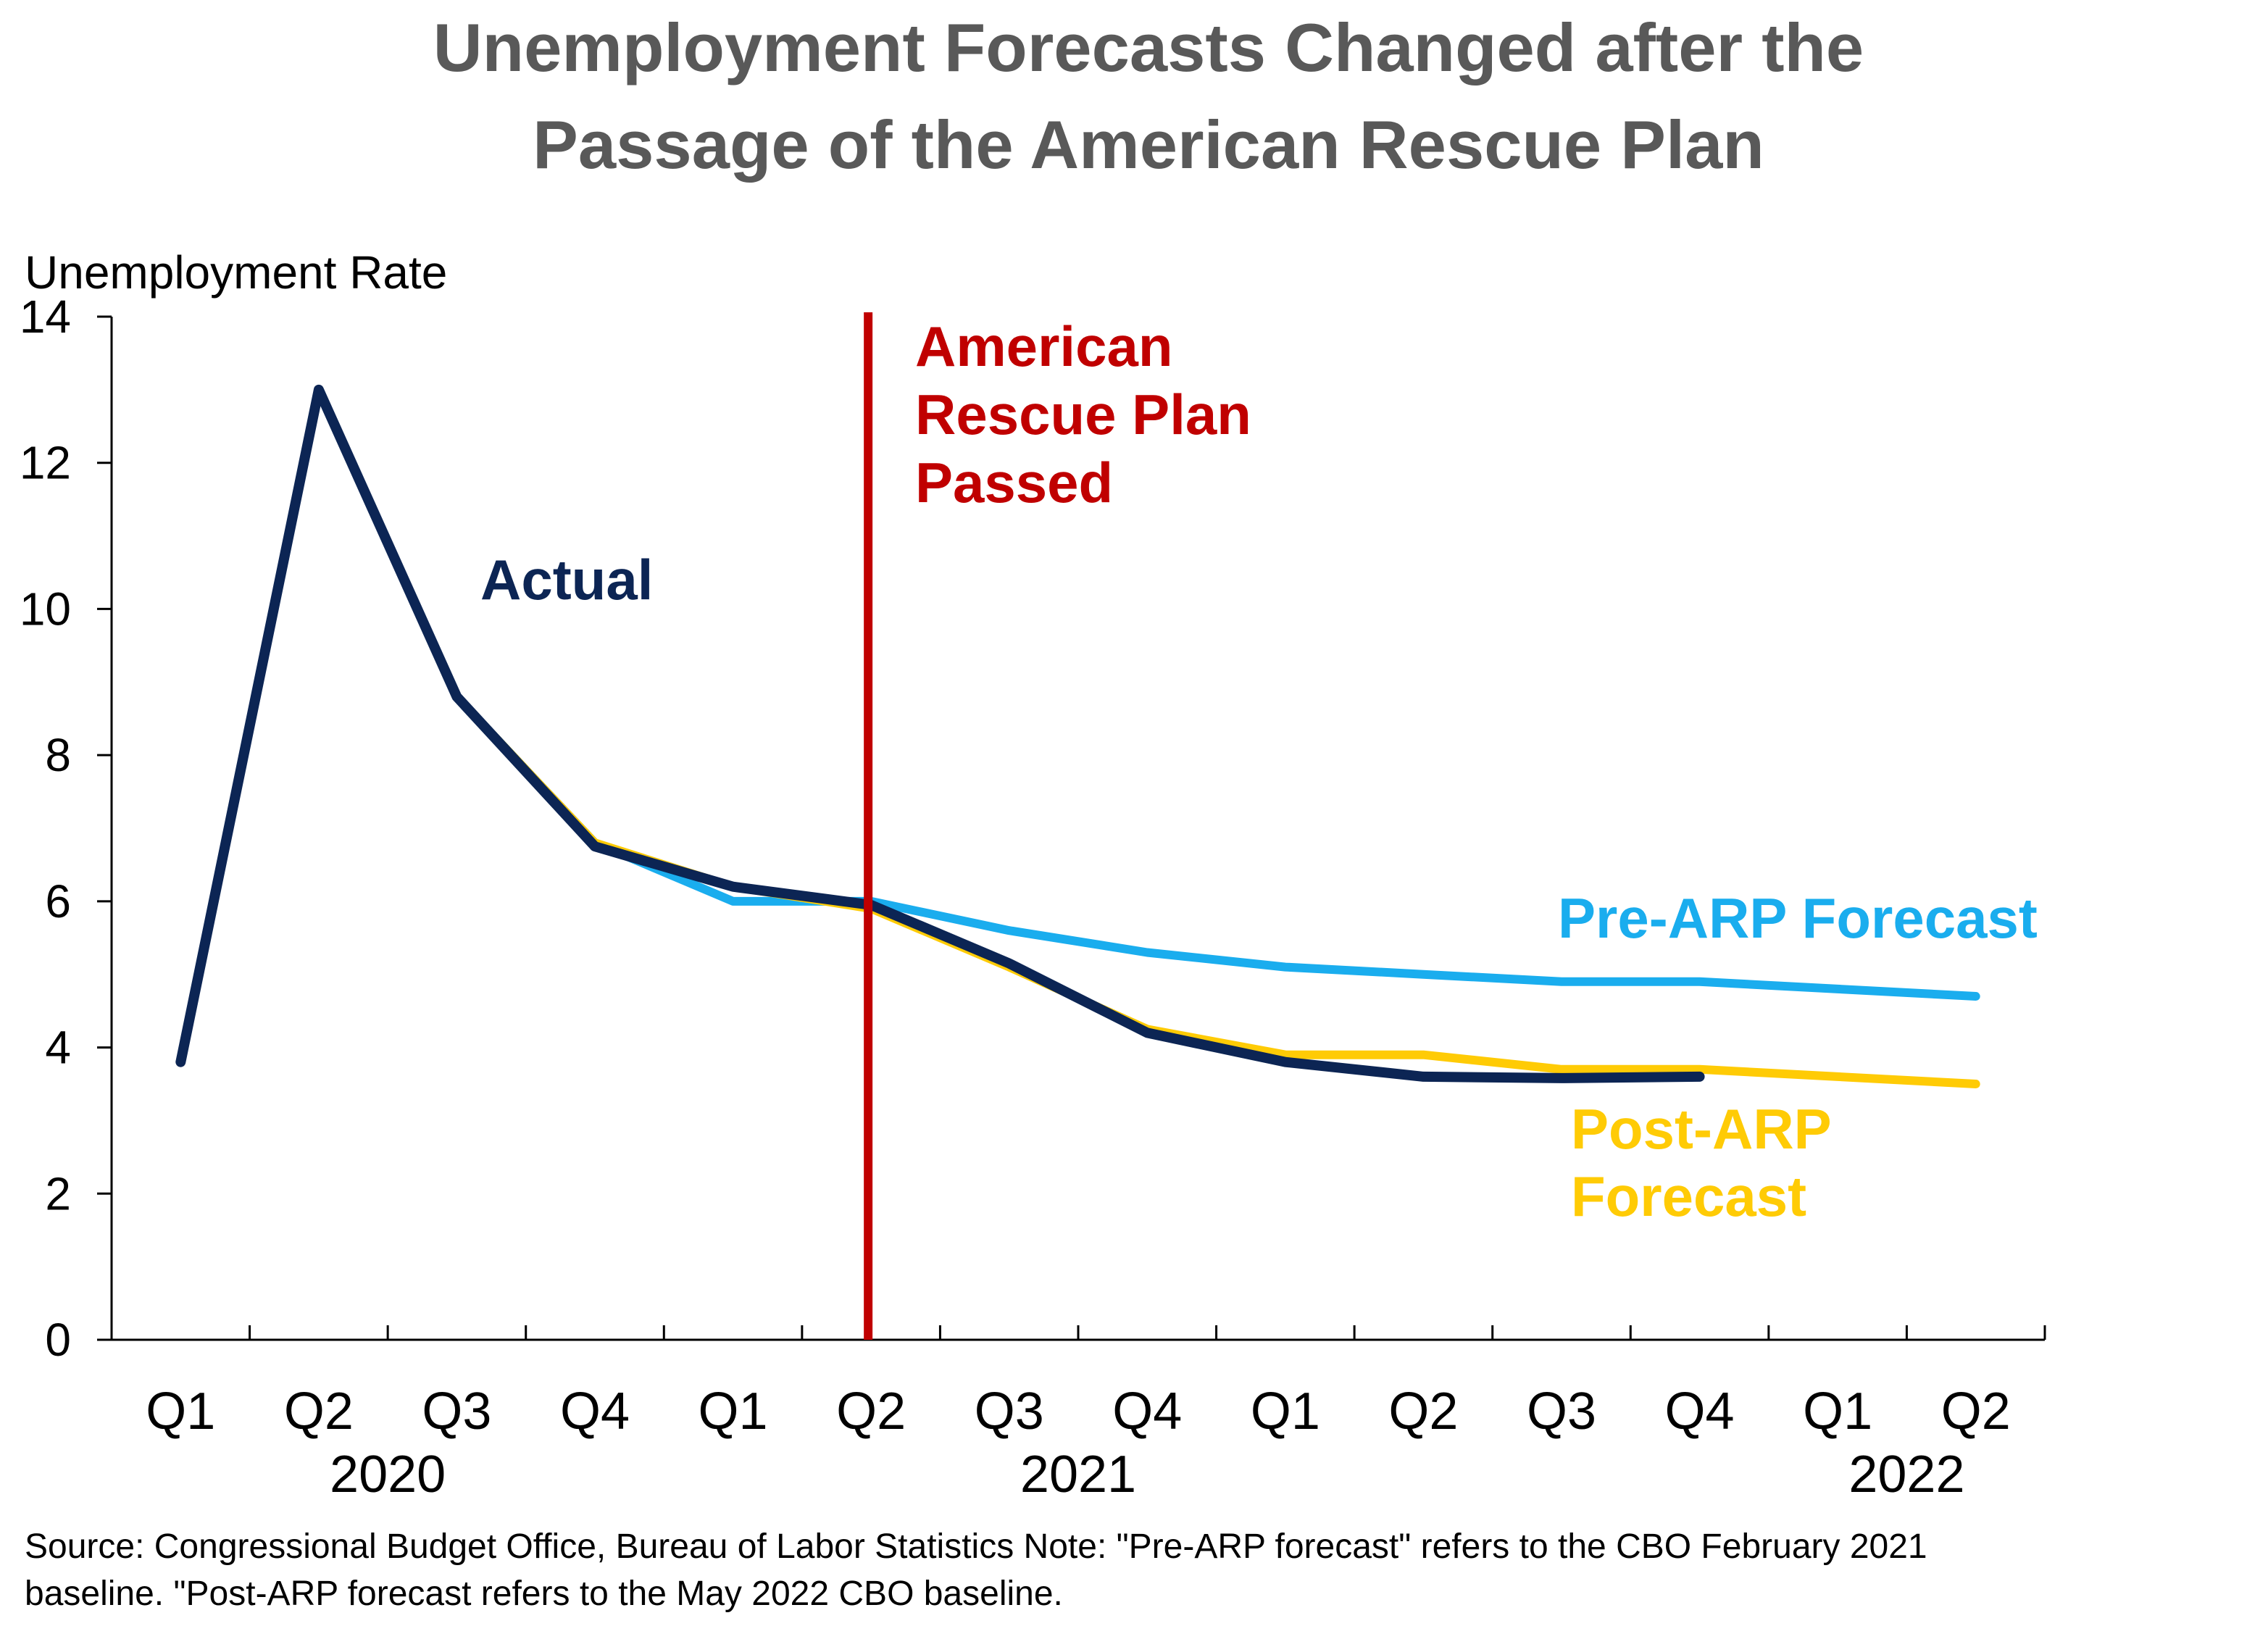  I want to click on y-tick-label: 4, so click(58, 1048).